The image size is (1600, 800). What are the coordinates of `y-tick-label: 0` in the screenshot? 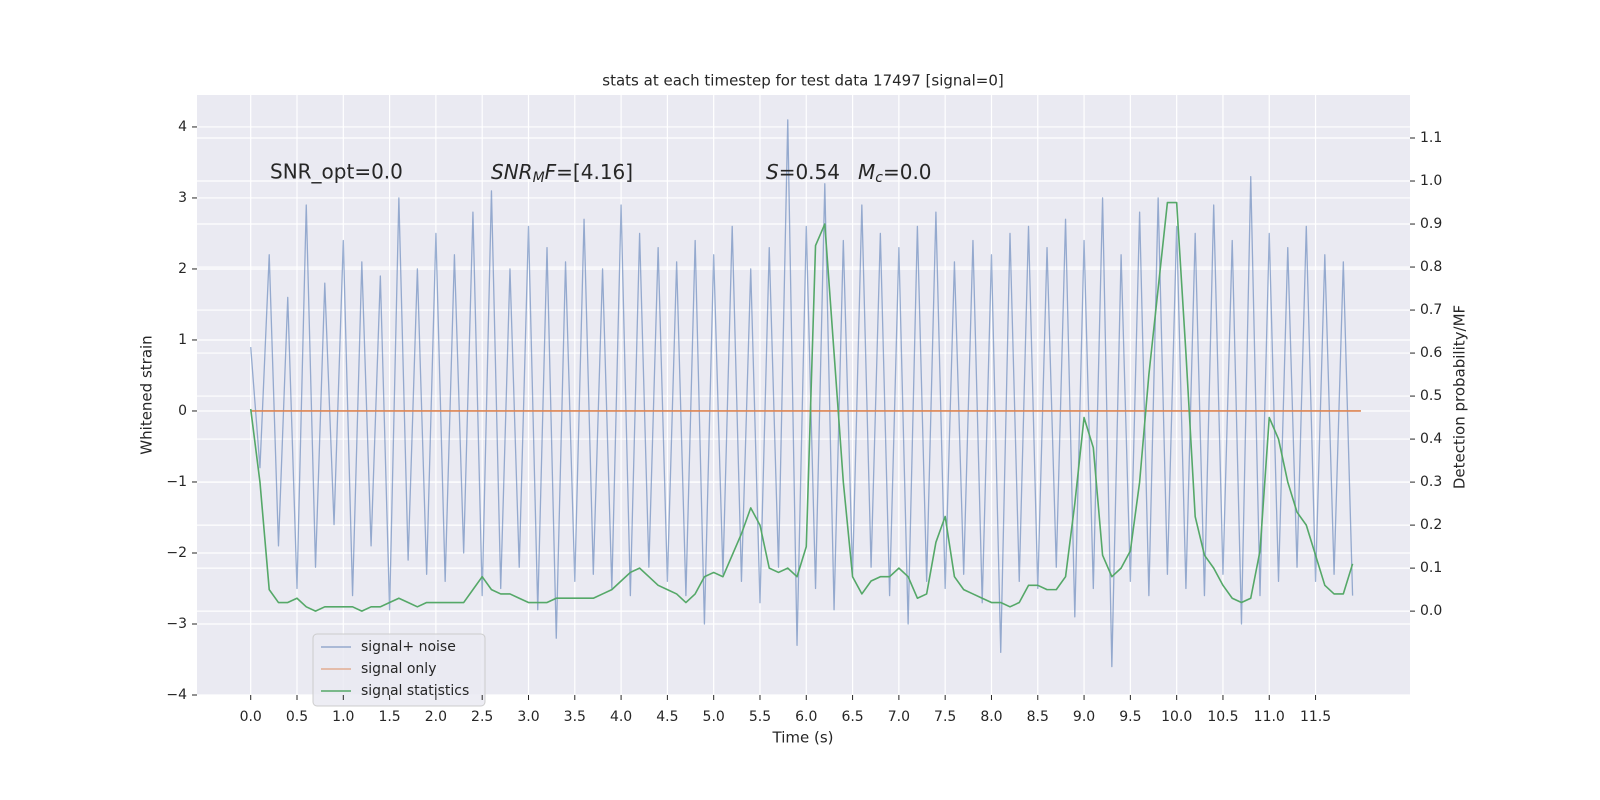 It's located at (182, 411).